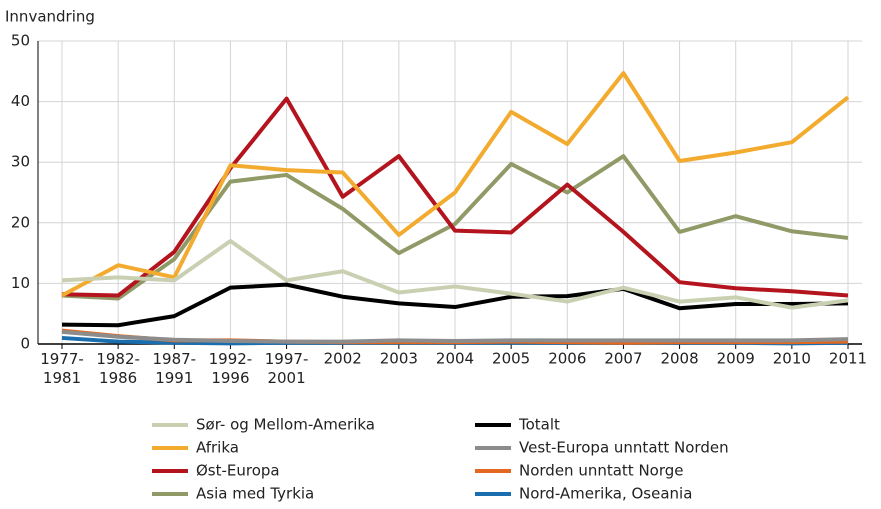 This screenshot has width=881, height=509. I want to click on legend-label: Vest-Europa unntatt Norden, so click(624, 448).